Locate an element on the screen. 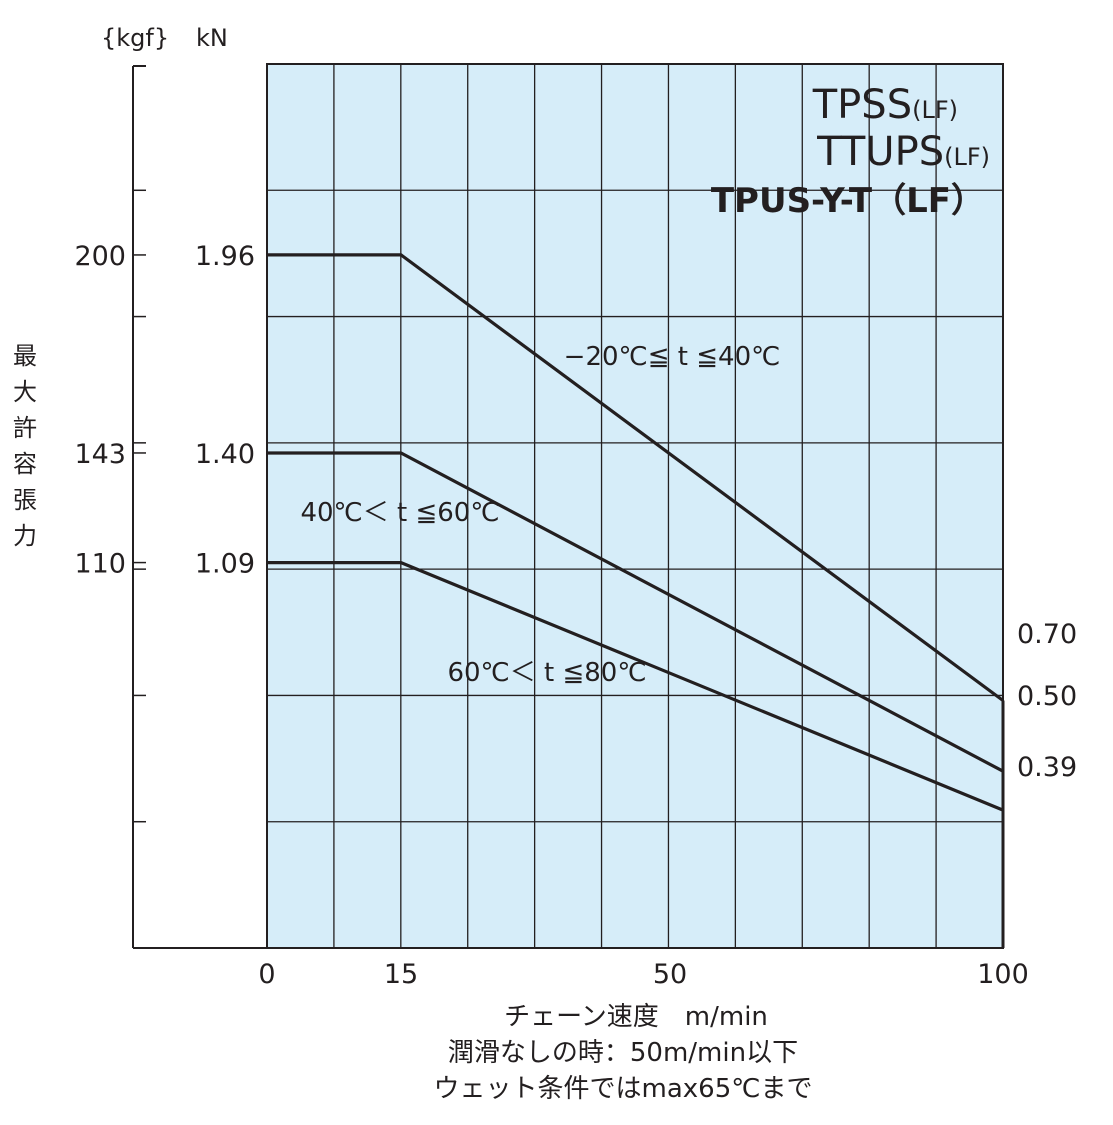 Image resolution: width=1113 pixels, height=1125 pixels. model-title-1: TPSS(LF) is located at coordinates (885, 105).